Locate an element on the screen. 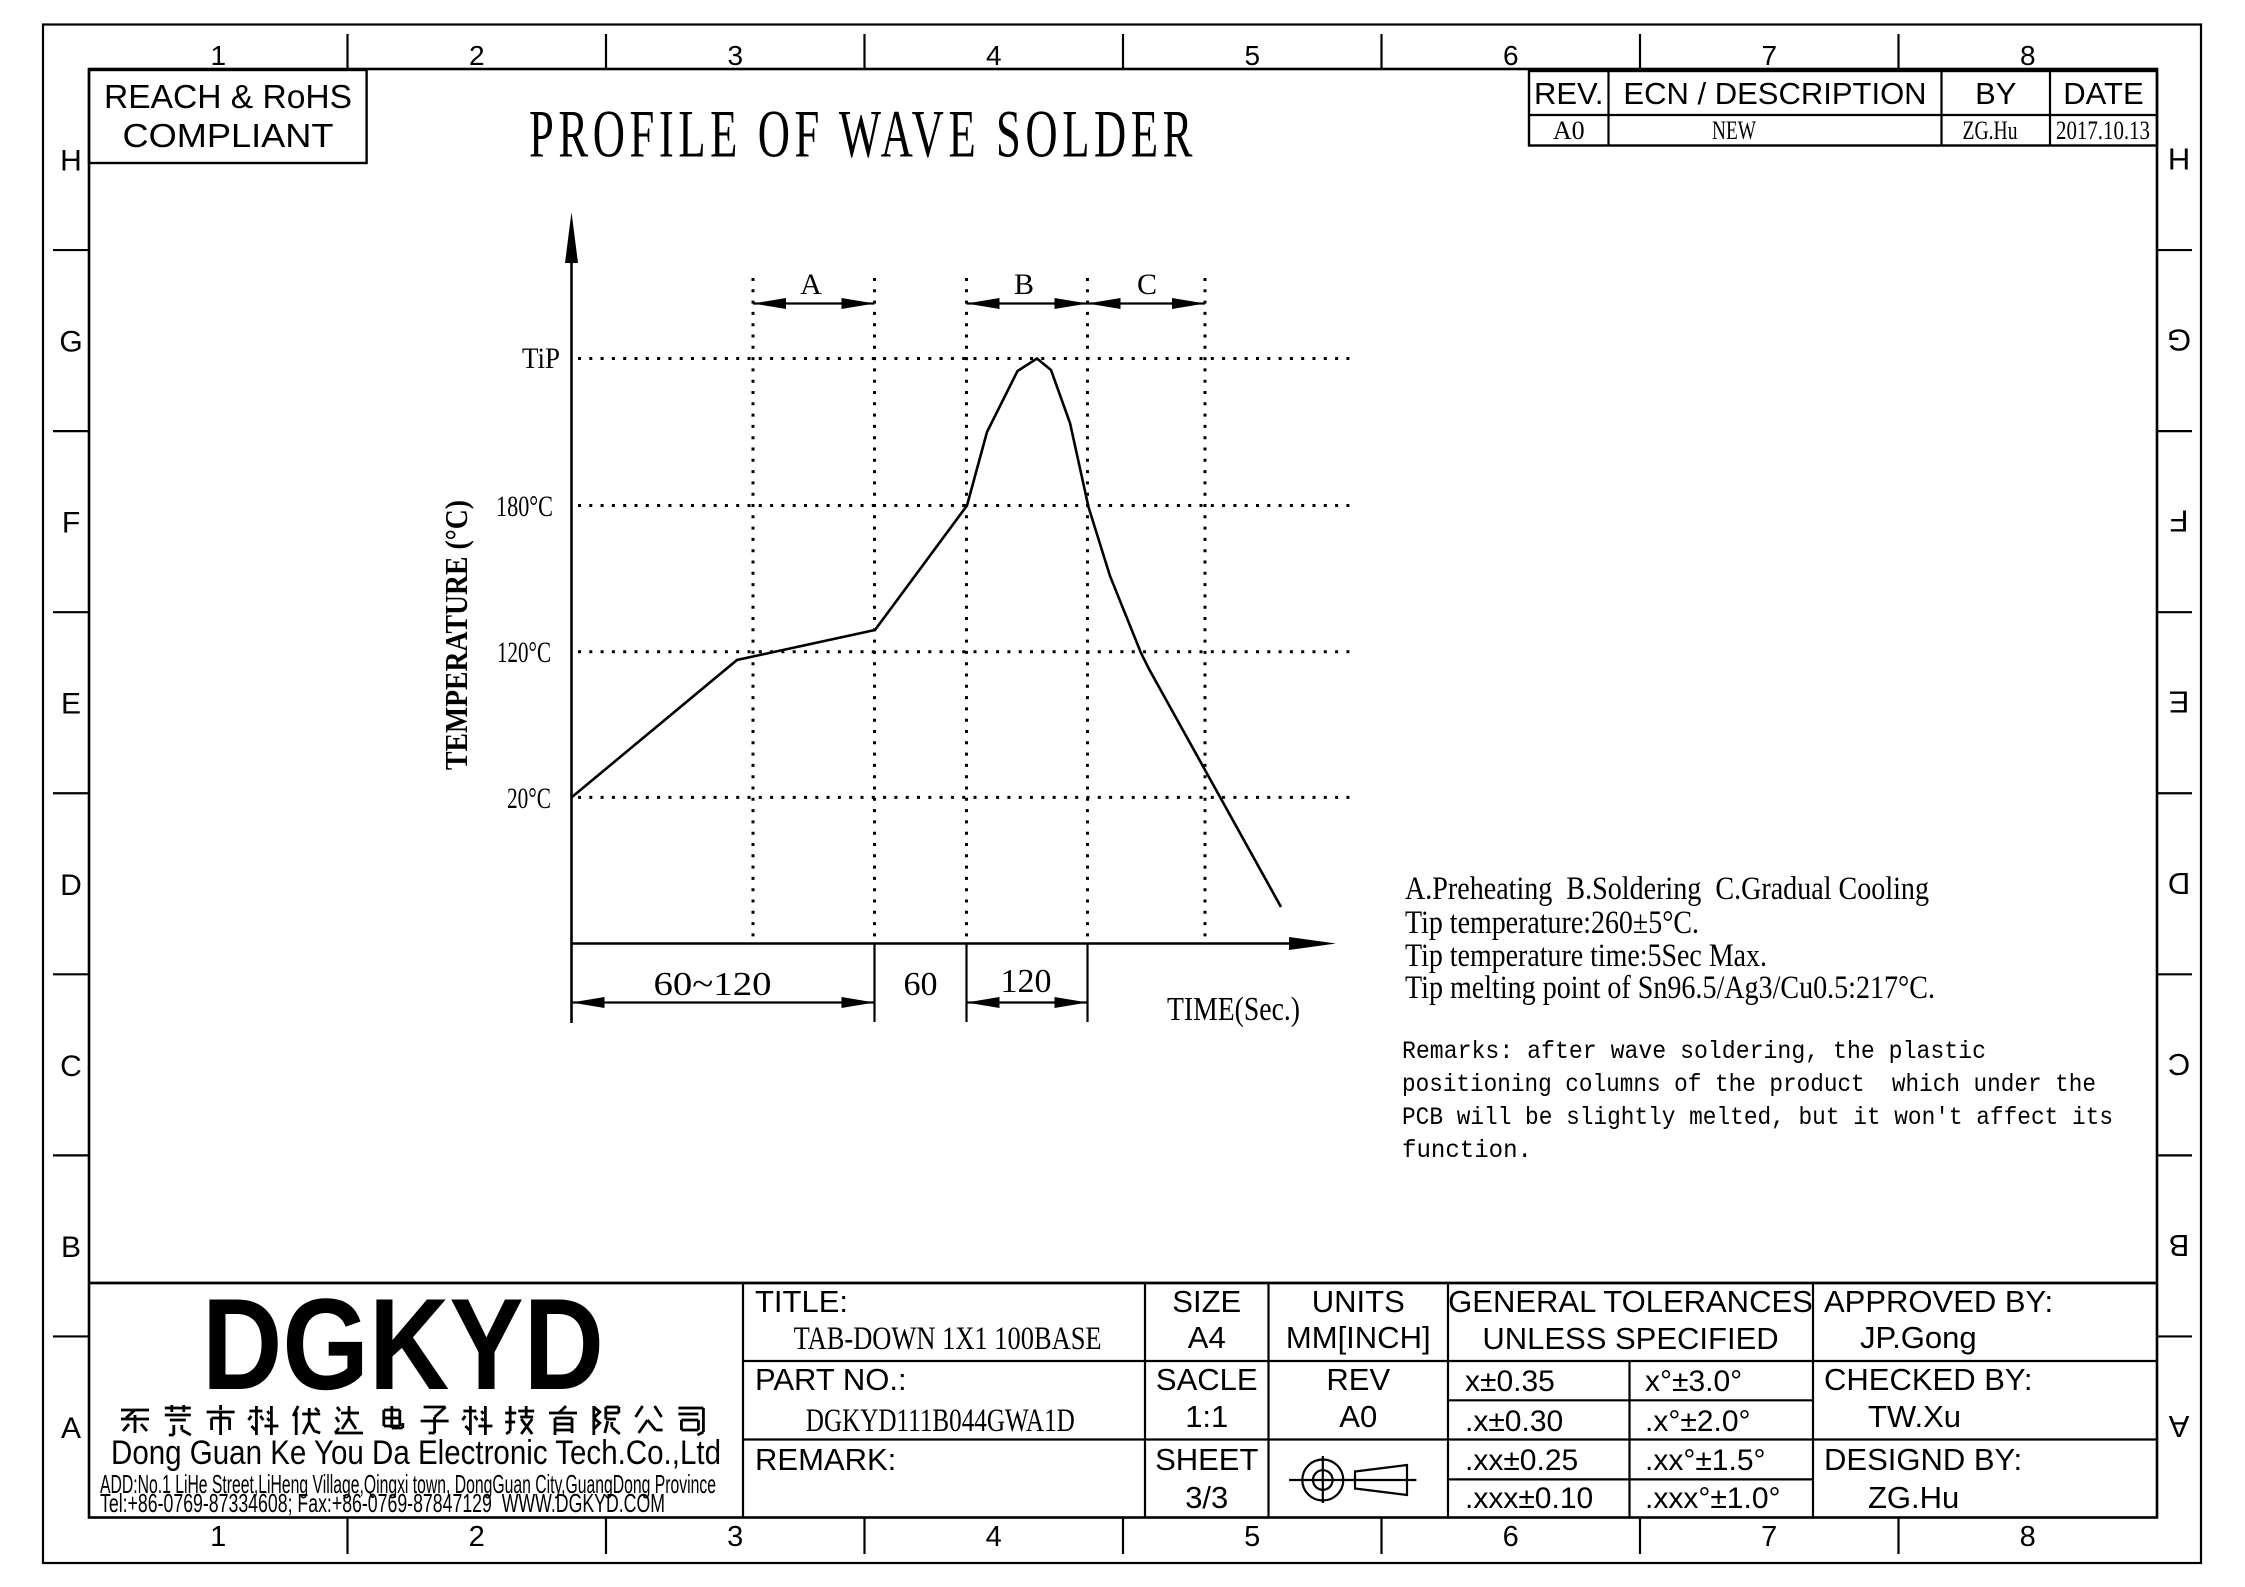 The image size is (2245, 1587). svg-text: UNITS is located at coordinates (1358, 1301).